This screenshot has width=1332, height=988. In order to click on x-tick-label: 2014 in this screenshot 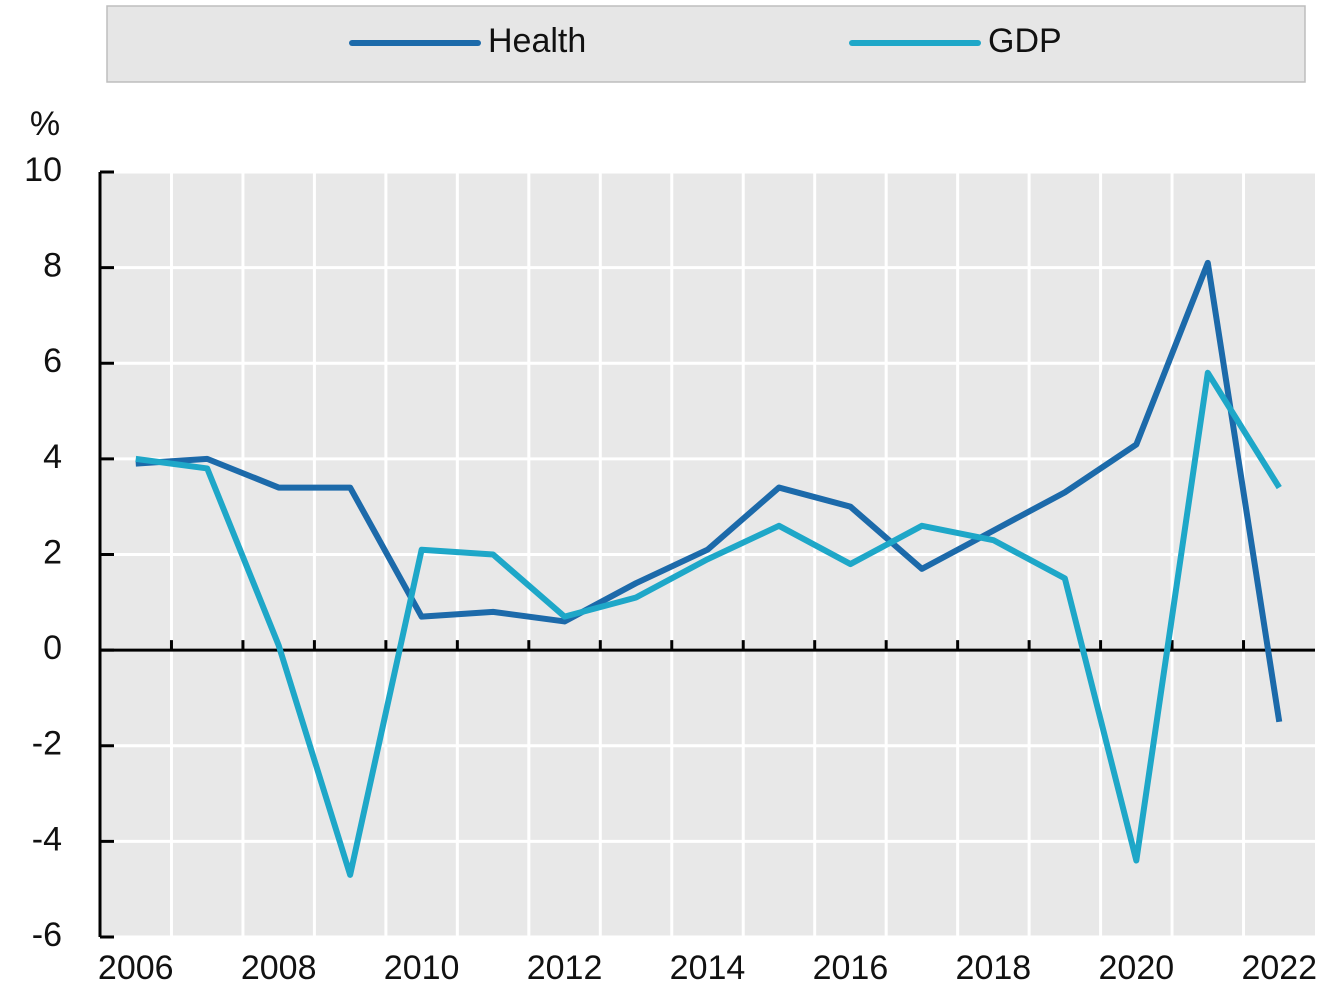, I will do `click(708, 968)`.